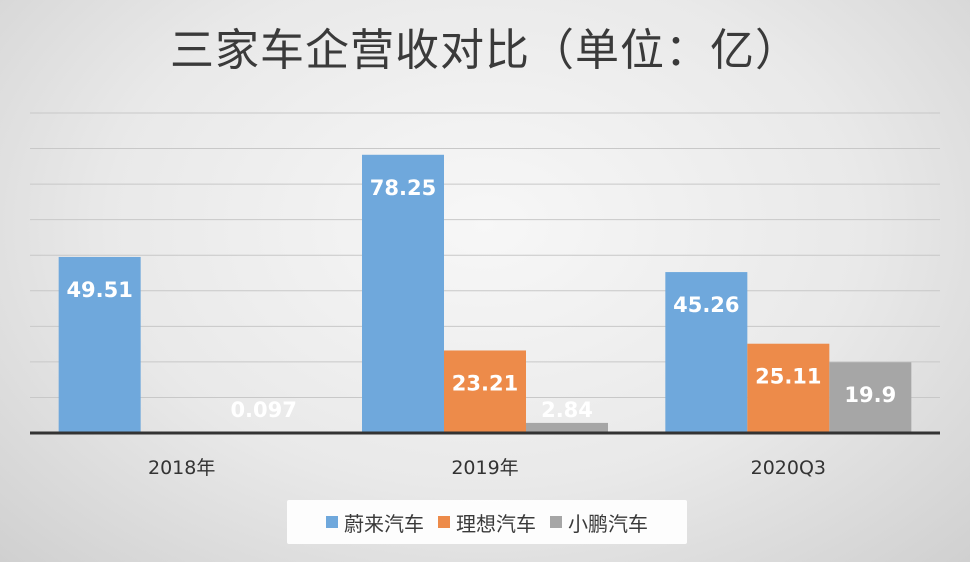 The width and height of the screenshot is (970, 562). I want to click on legend-item: 理想汽车, so click(487, 522).